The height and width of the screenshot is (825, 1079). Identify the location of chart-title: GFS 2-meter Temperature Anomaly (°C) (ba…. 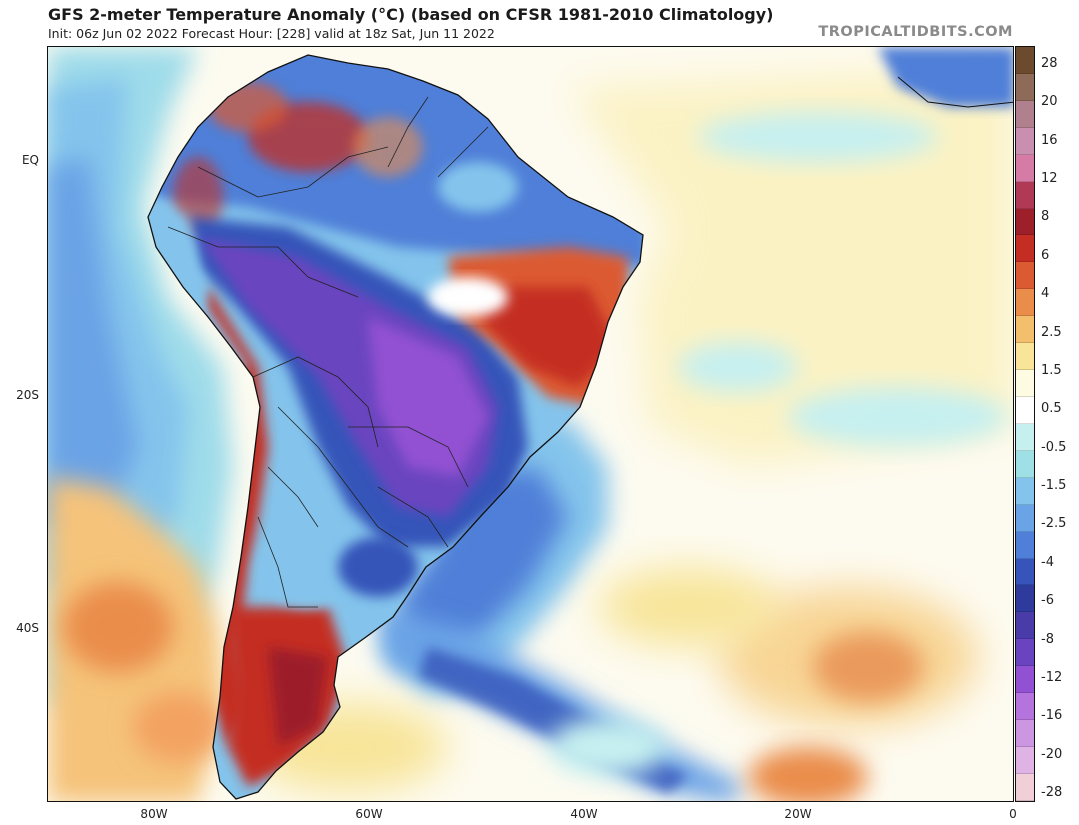
(411, 14).